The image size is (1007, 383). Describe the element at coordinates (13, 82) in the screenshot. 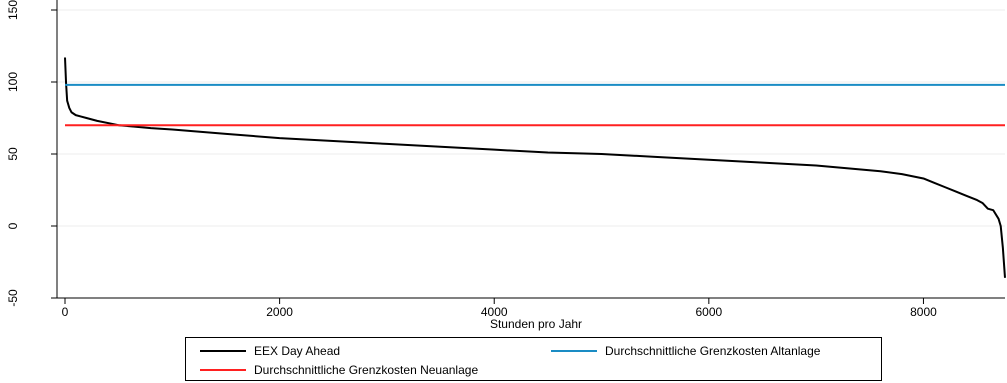

I see `y-tick-label-3: 100` at that location.